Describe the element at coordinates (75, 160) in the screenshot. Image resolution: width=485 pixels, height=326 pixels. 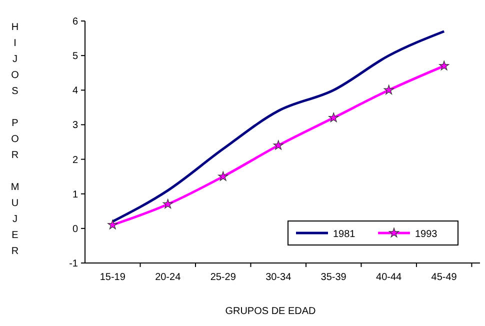
I see `y-tick-label: 2` at that location.